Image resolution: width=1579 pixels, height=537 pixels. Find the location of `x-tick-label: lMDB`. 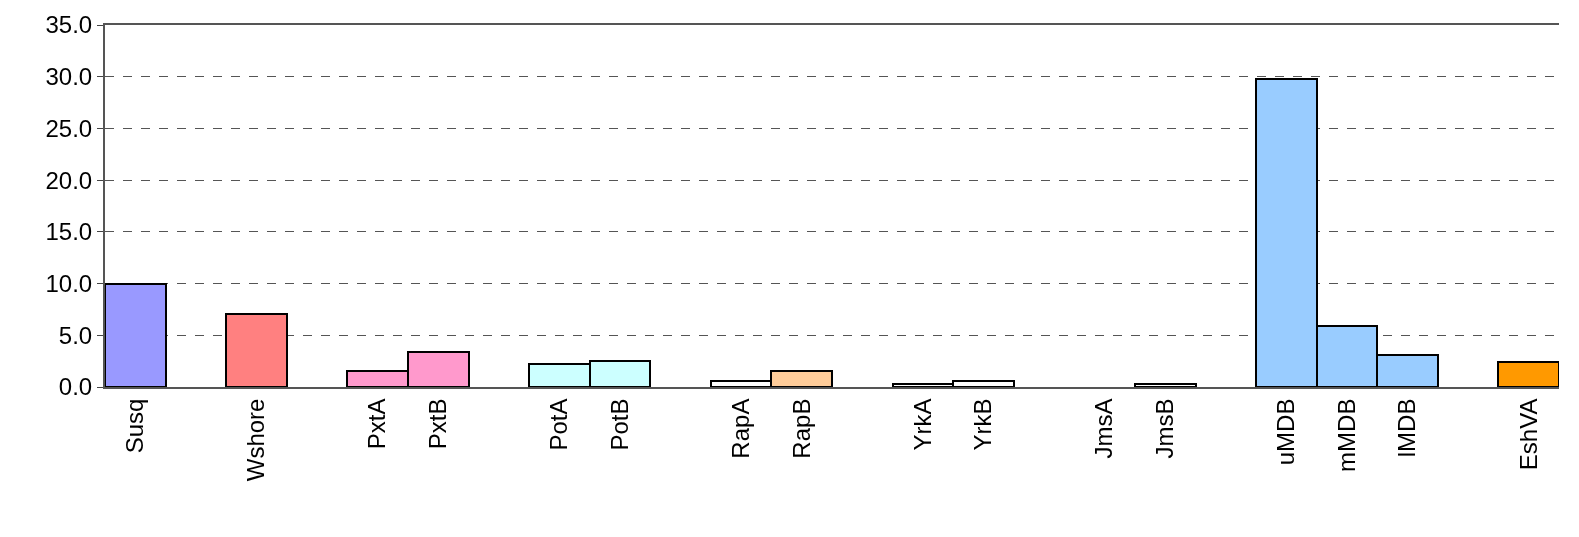

x-tick-label: lMDB is located at coordinates (1407, 428).